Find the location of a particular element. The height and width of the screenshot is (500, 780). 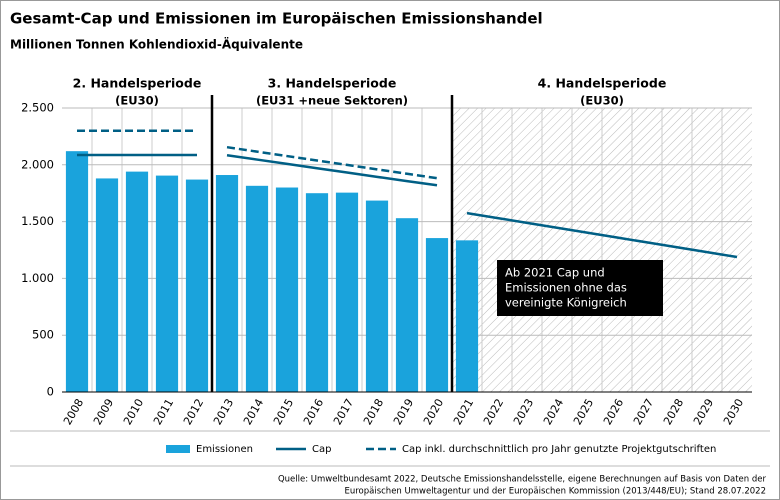

x-tick-label: 2023 is located at coordinates (523, 412).